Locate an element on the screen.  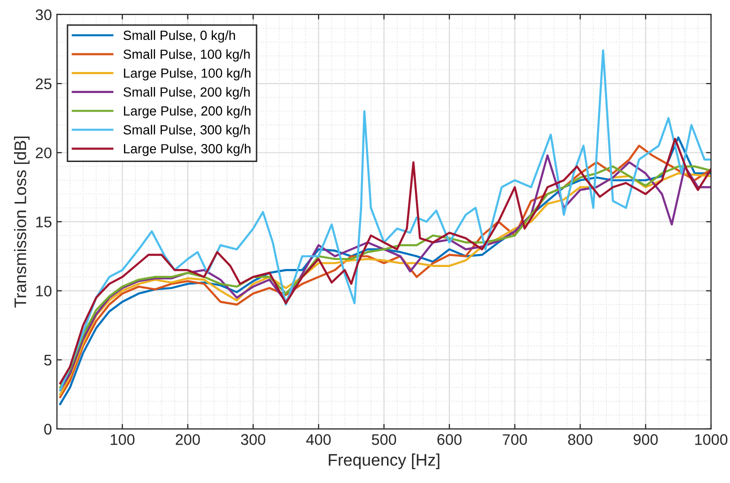
legend-label: Small Pulse, 200 kg/h is located at coordinates (187, 93).